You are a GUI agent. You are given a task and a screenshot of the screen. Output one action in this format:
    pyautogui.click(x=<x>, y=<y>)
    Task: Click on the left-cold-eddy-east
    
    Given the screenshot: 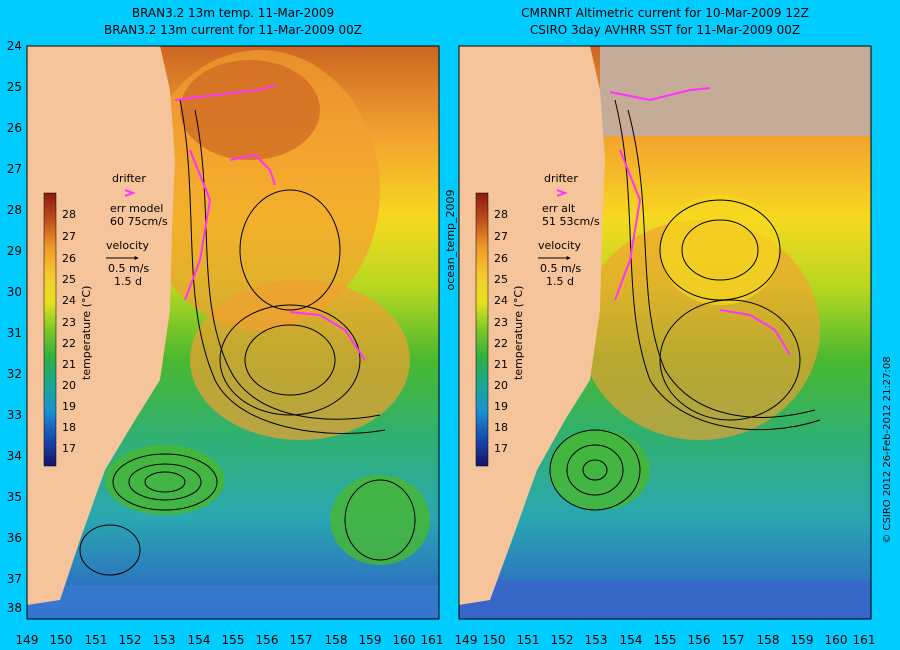 What is the action you would take?
    pyautogui.click(x=380, y=520)
    